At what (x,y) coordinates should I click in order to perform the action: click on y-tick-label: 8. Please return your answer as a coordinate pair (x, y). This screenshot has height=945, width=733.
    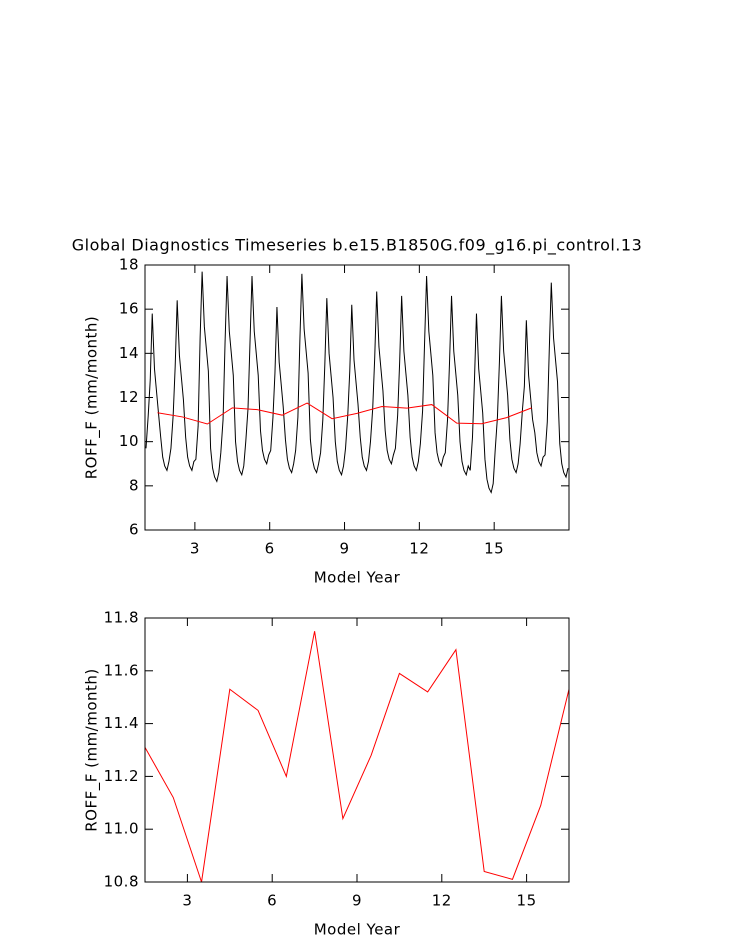
    Looking at the image, I should click on (134, 485).